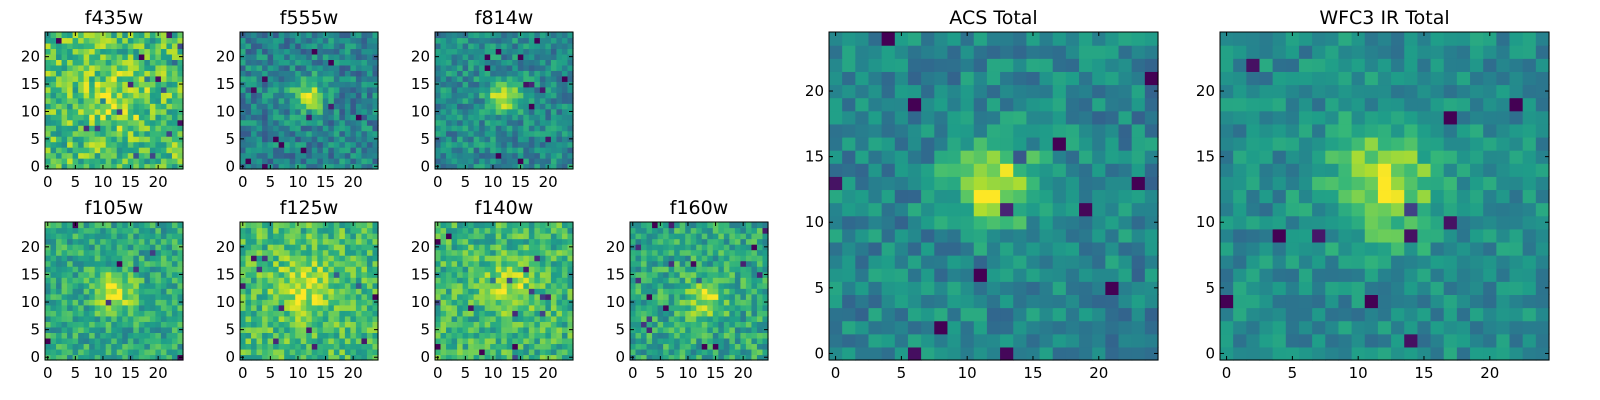 This screenshot has height=400, width=1600. I want to click on y-tick-label: 15, so click(225, 84).